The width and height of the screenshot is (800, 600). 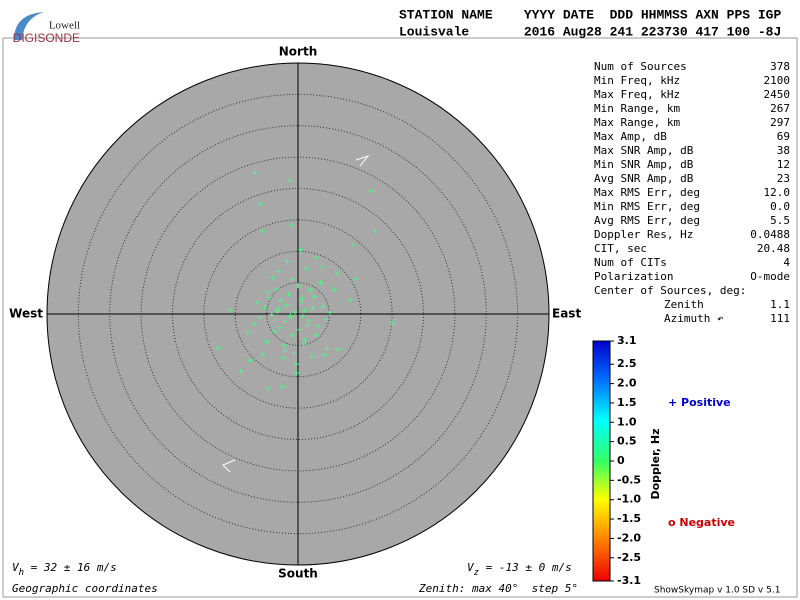 What do you see at coordinates (46, 38) in the screenshot?
I see `logo-line2: DIGISONDE` at bounding box center [46, 38].